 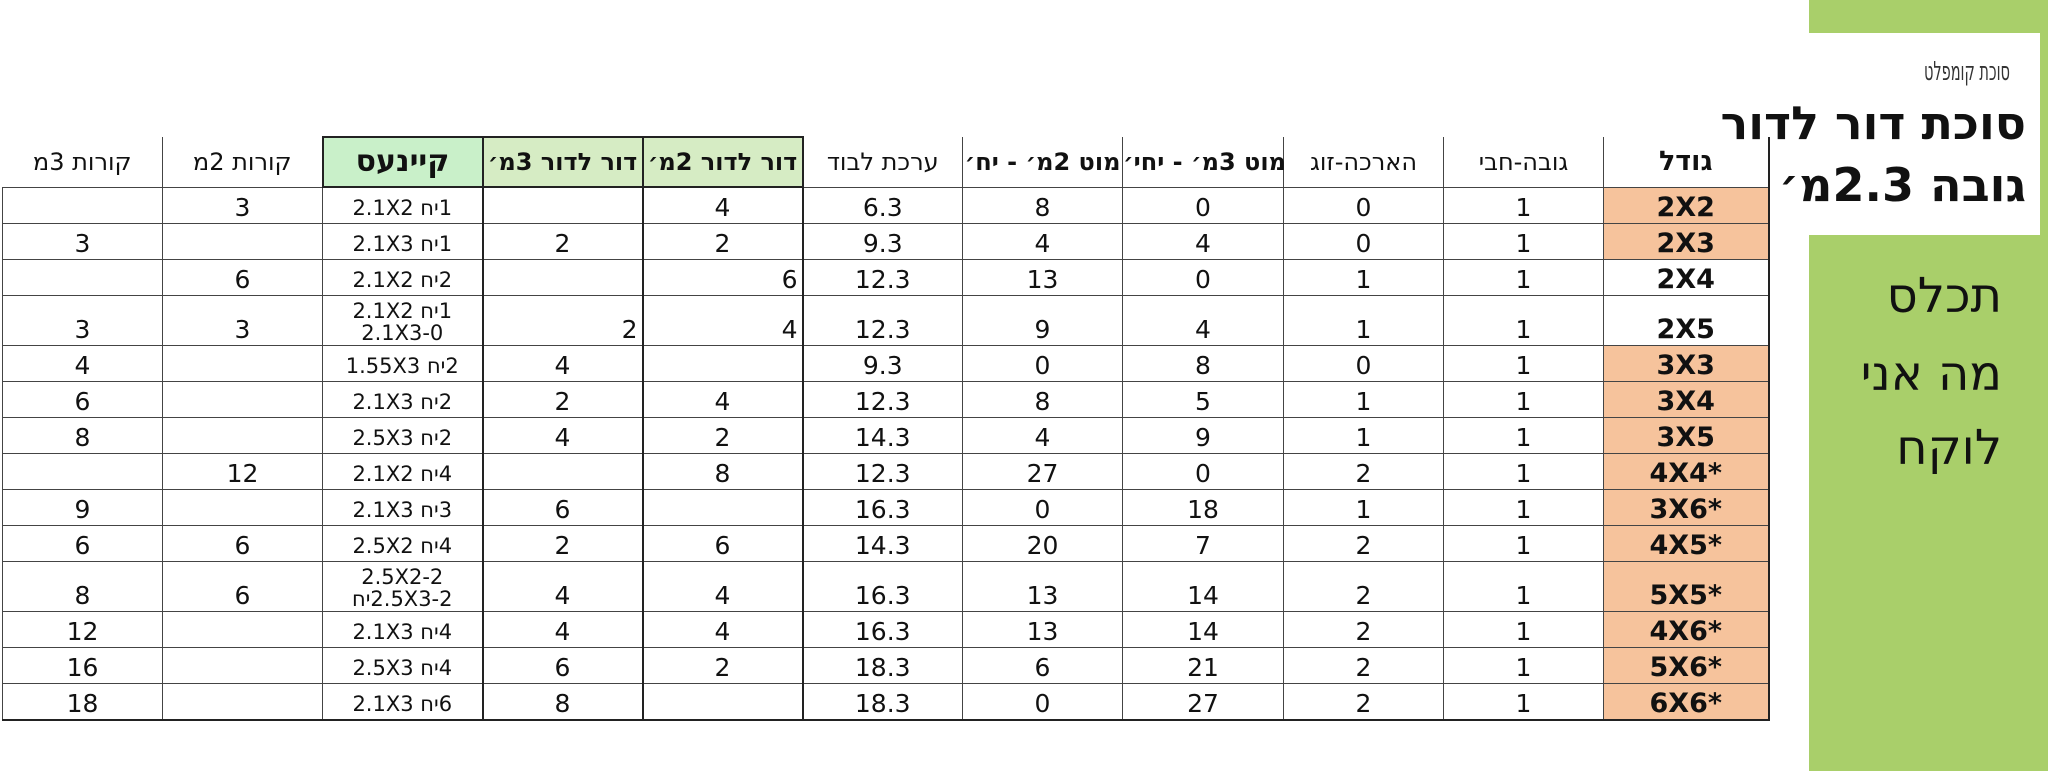 What do you see at coordinates (1042, 543) in the screenshot?
I see `cell-pole2-unit: 20` at bounding box center [1042, 543].